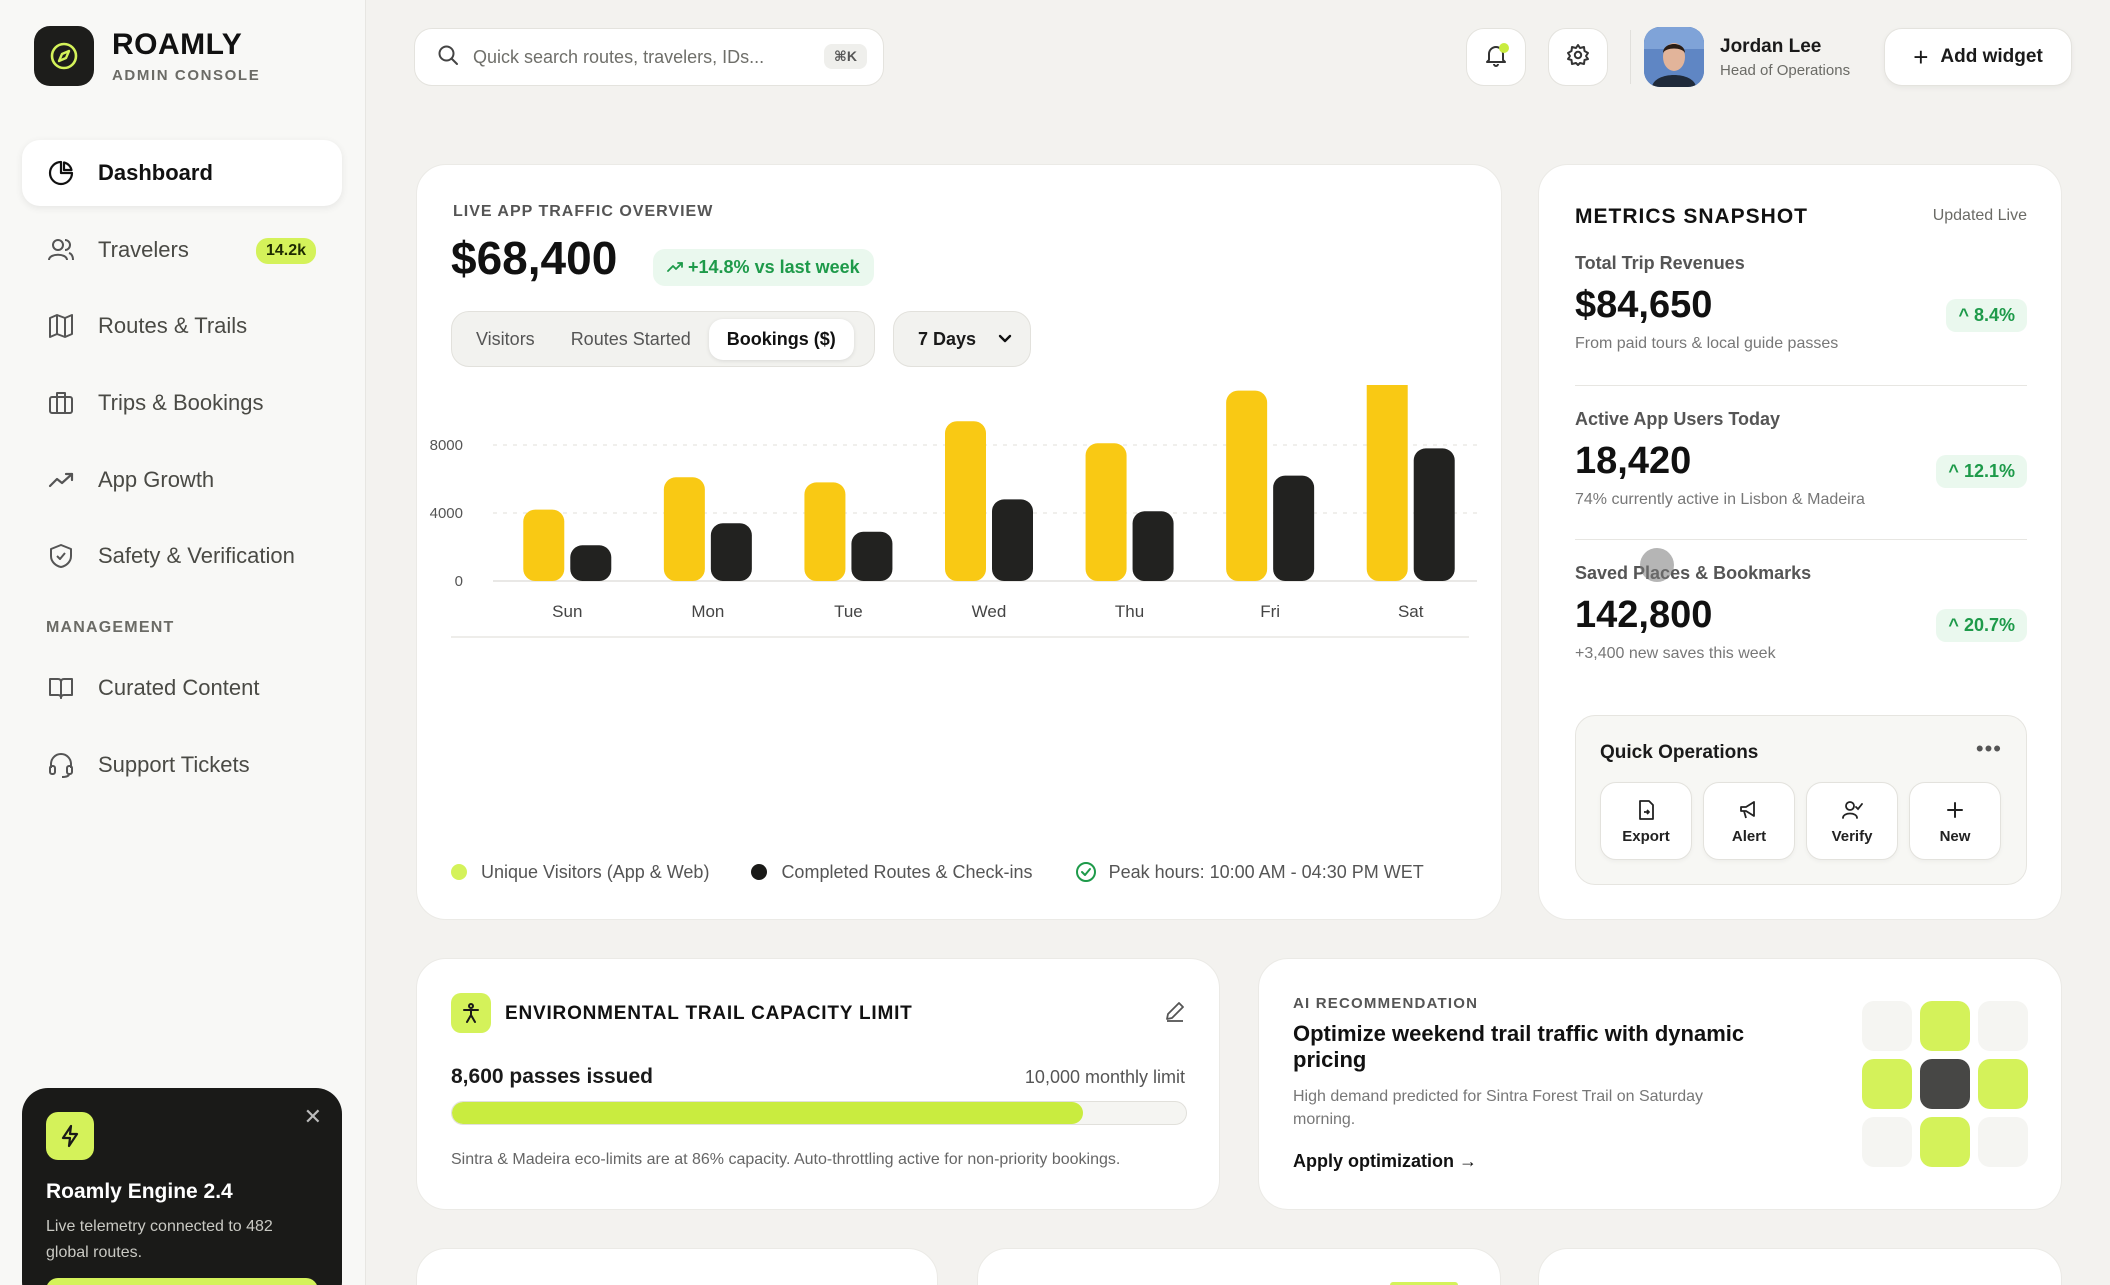  I want to click on plus-icon: +, so click(1921, 56).